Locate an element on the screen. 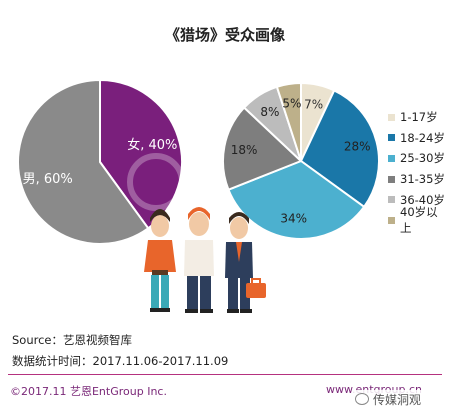 The height and width of the screenshot is (414, 450). wechat-watermark: 传媒洞观 is located at coordinates (388, 399).